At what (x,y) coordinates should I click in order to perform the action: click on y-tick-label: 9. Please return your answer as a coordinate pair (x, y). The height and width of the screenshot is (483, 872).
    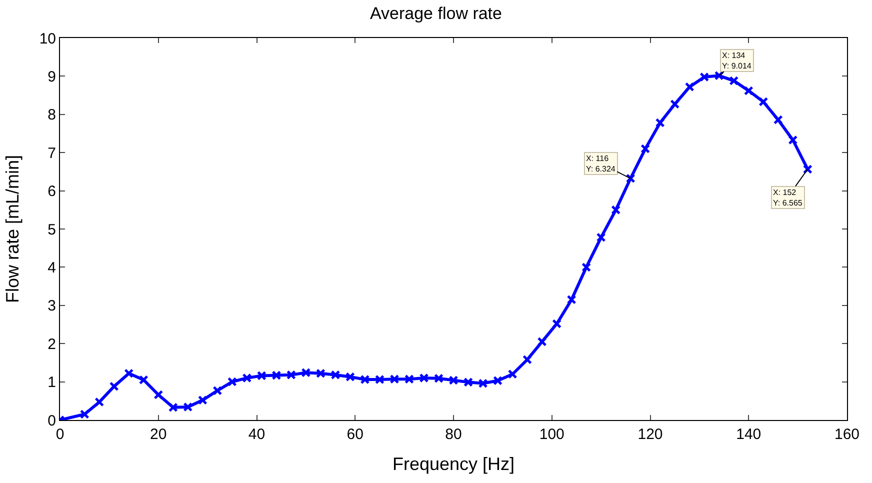
    Looking at the image, I should click on (52, 77).